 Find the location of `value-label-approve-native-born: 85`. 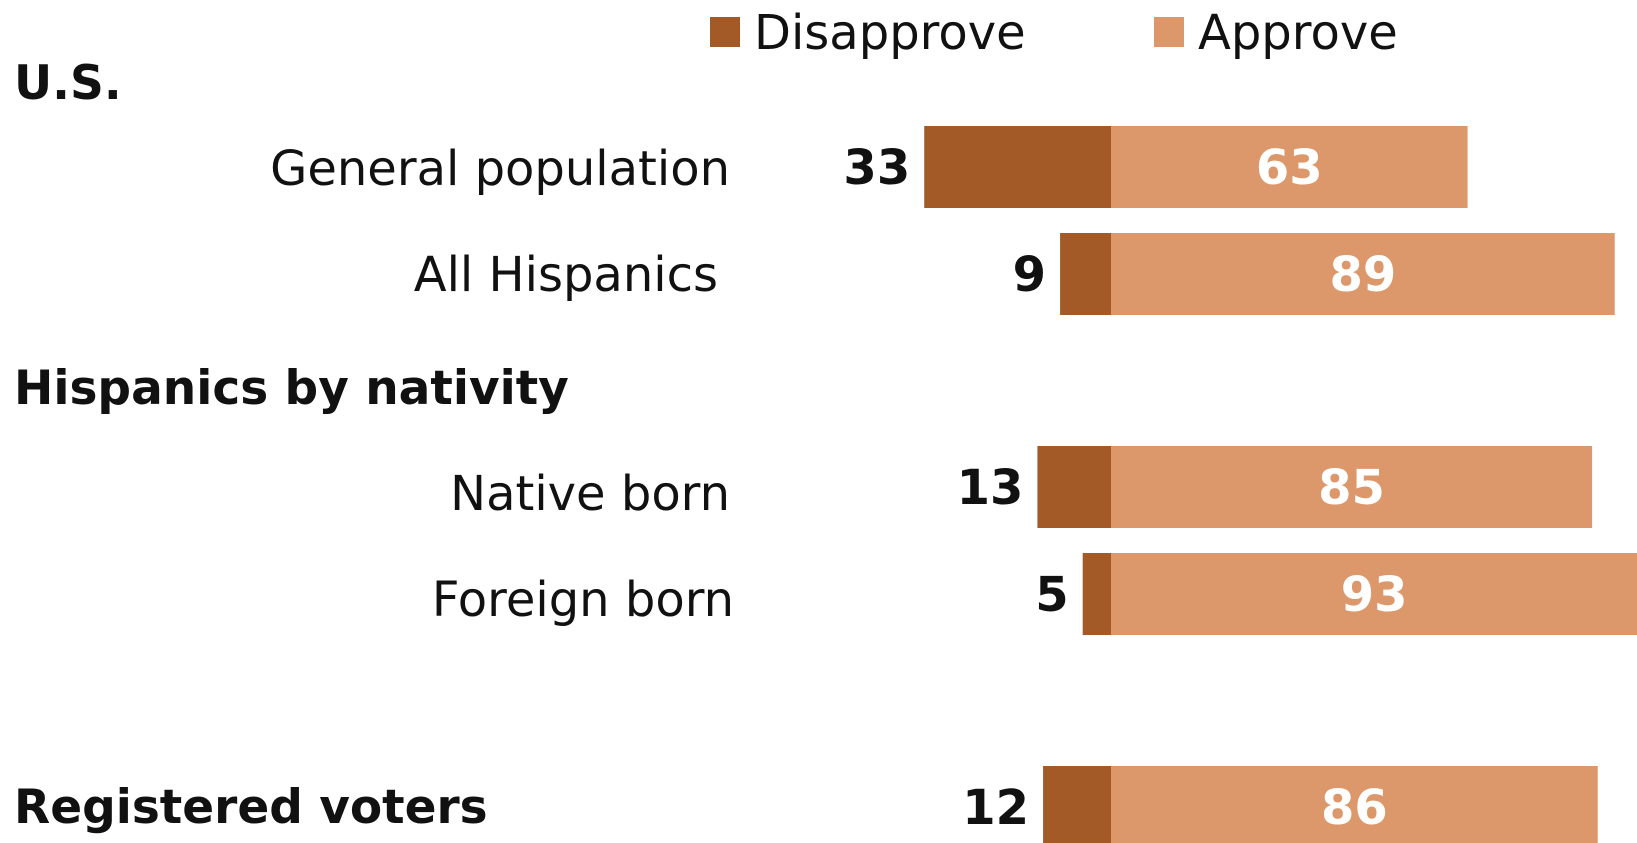

value-label-approve-native-born: 85 is located at coordinates (1351, 488).